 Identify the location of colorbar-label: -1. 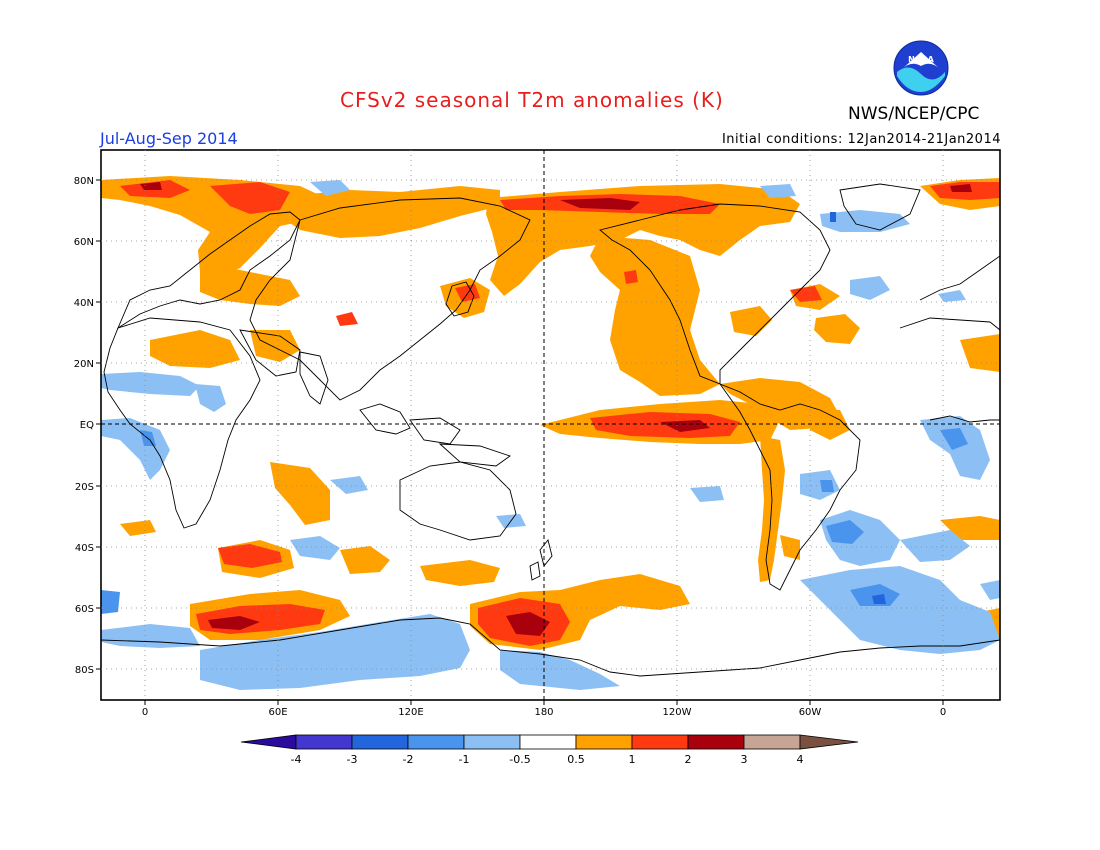
(464, 759).